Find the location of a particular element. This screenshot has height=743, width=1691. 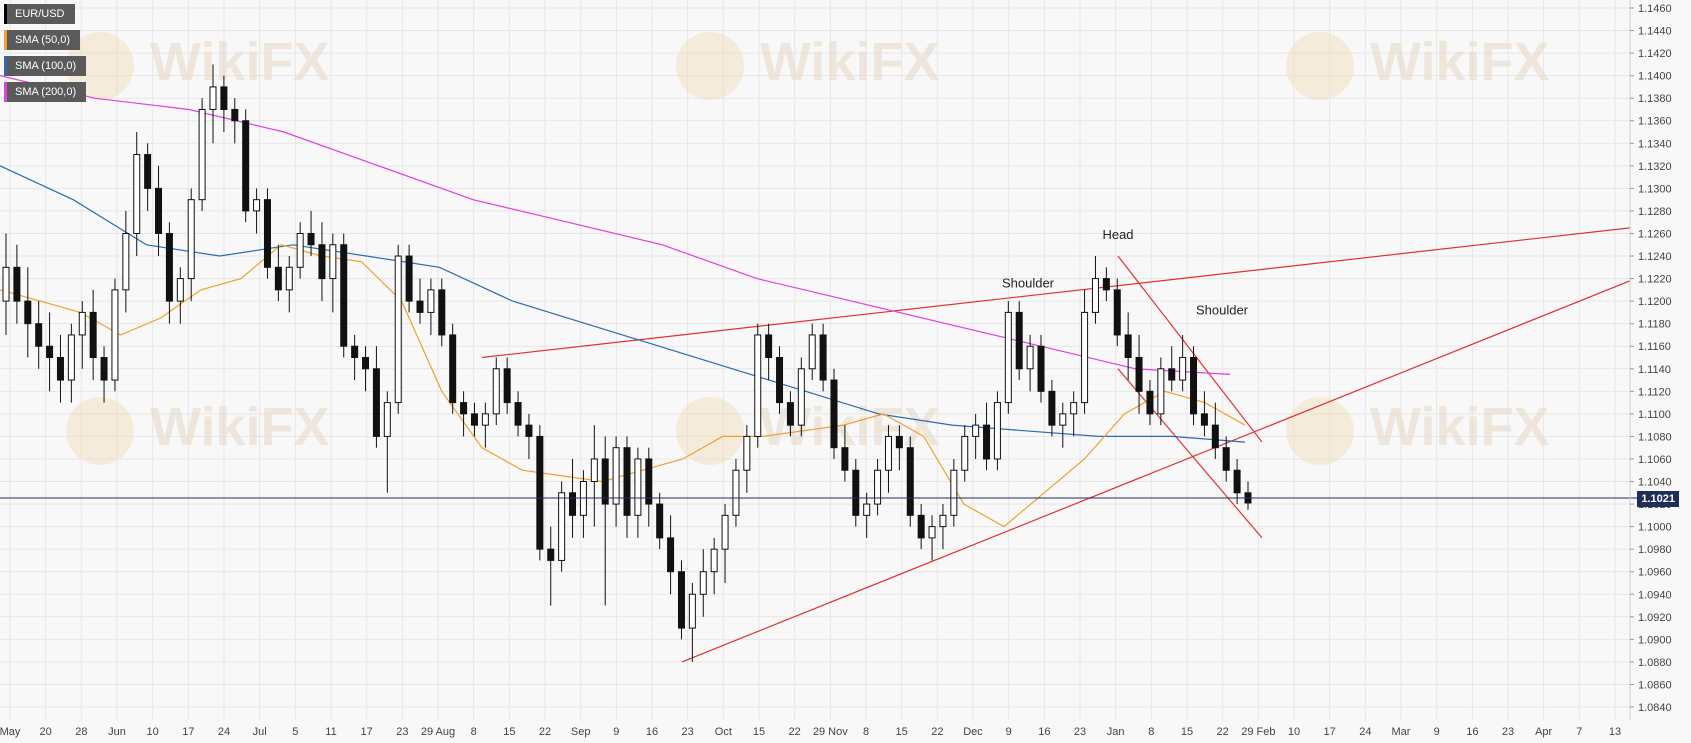

y-tick-label: 1.1400 is located at coordinates (1655, 77).